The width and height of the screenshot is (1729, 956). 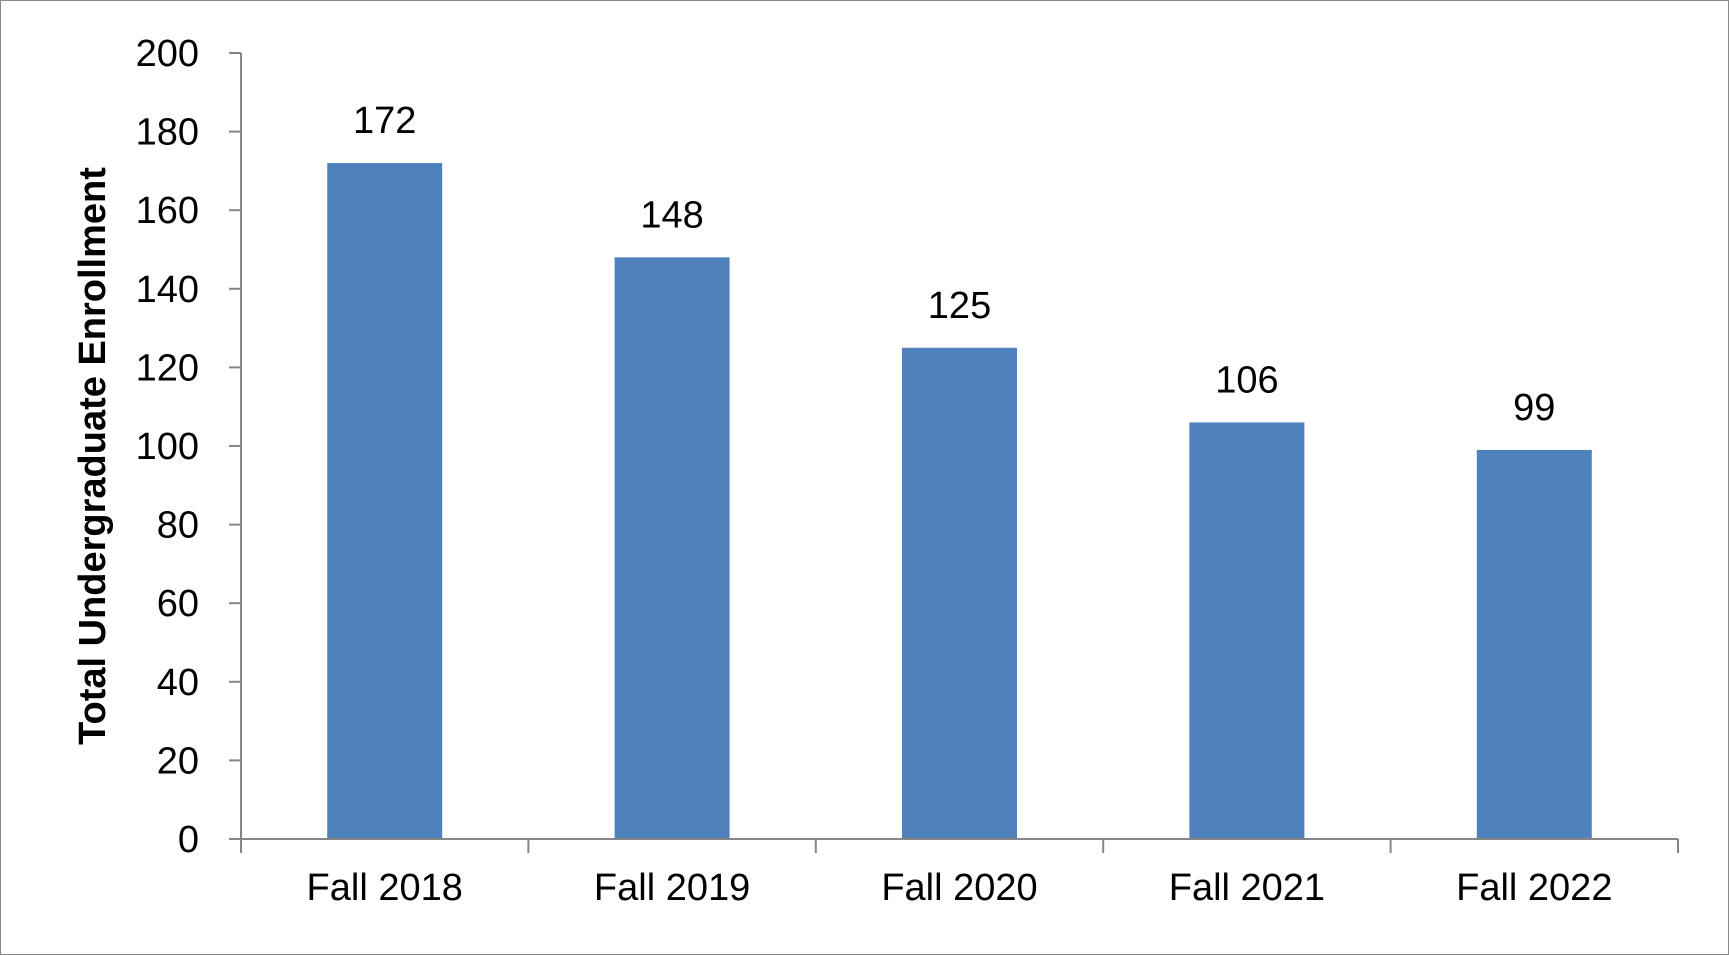 I want to click on y-tick-label: 160, so click(x=167, y=211).